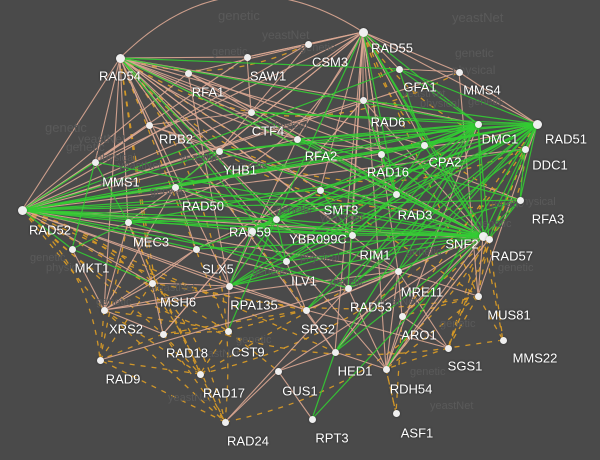 The width and height of the screenshot is (600, 460). What do you see at coordinates (22, 210) in the screenshot?
I see `node-rad52` at bounding box center [22, 210].